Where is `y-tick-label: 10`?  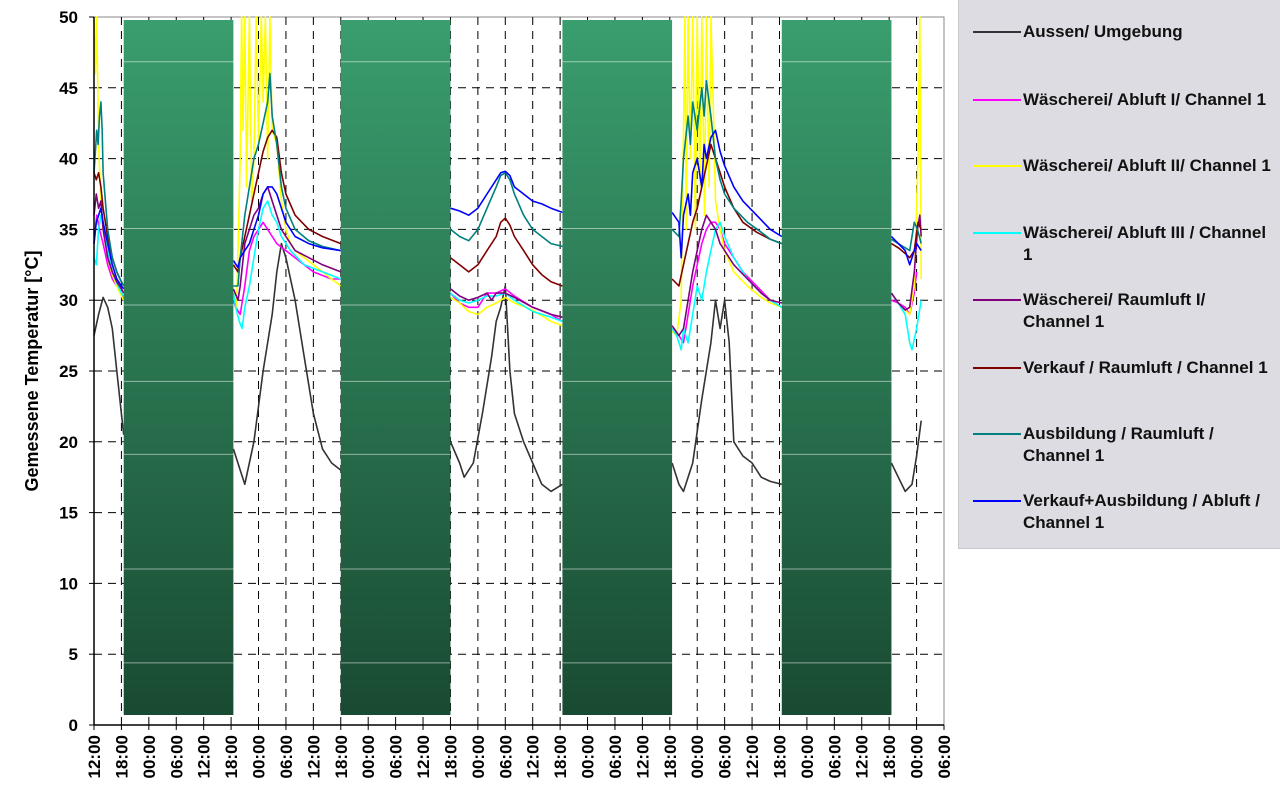
y-tick-label: 10 is located at coordinates (68, 583).